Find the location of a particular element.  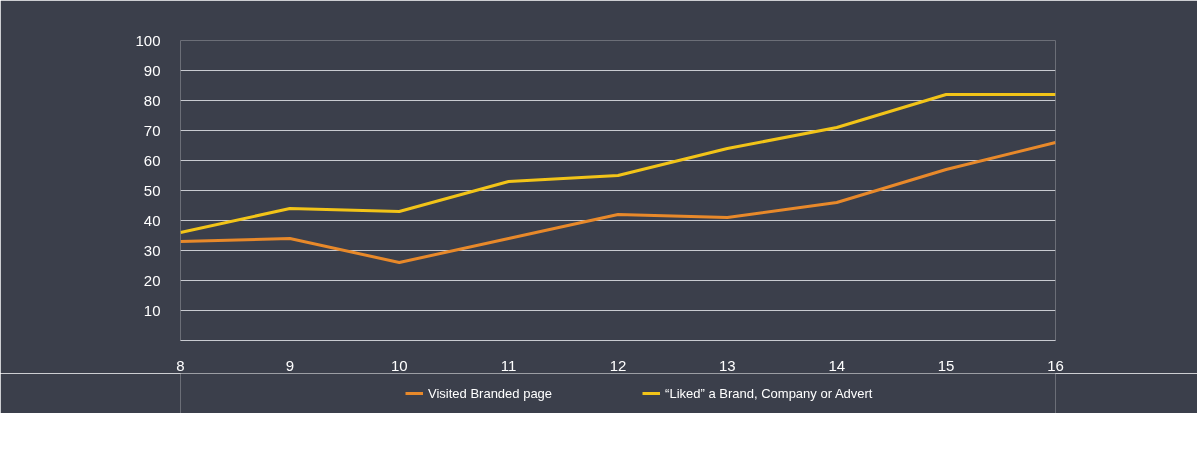

y-tick-label: 80 is located at coordinates (152, 100).